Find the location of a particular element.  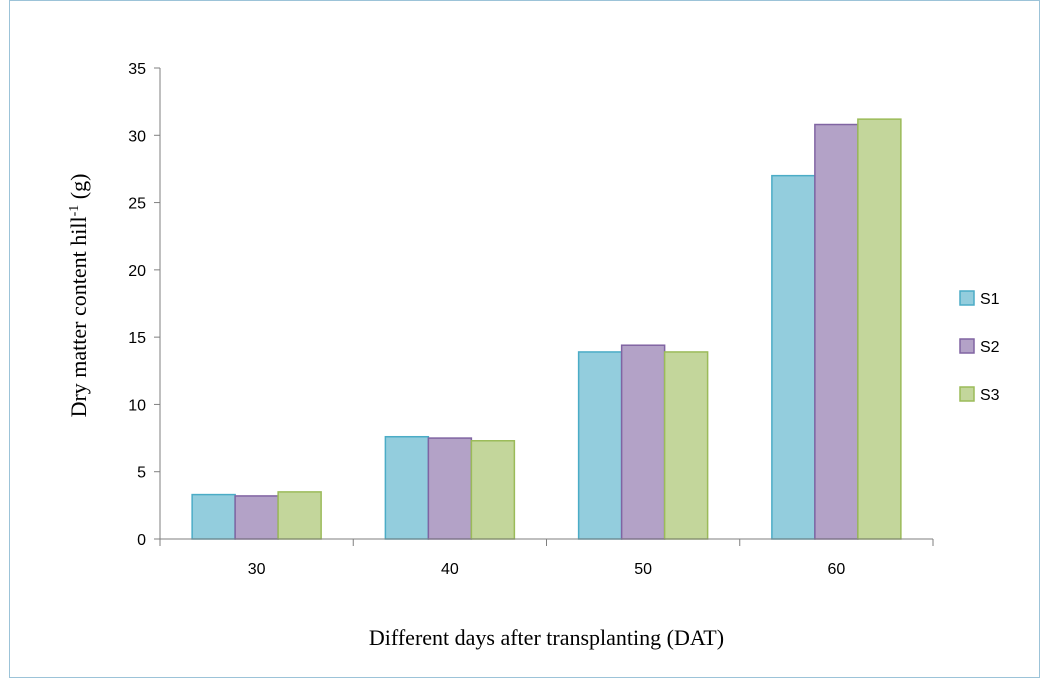

legend-label-s2: S2 is located at coordinates (990, 347).